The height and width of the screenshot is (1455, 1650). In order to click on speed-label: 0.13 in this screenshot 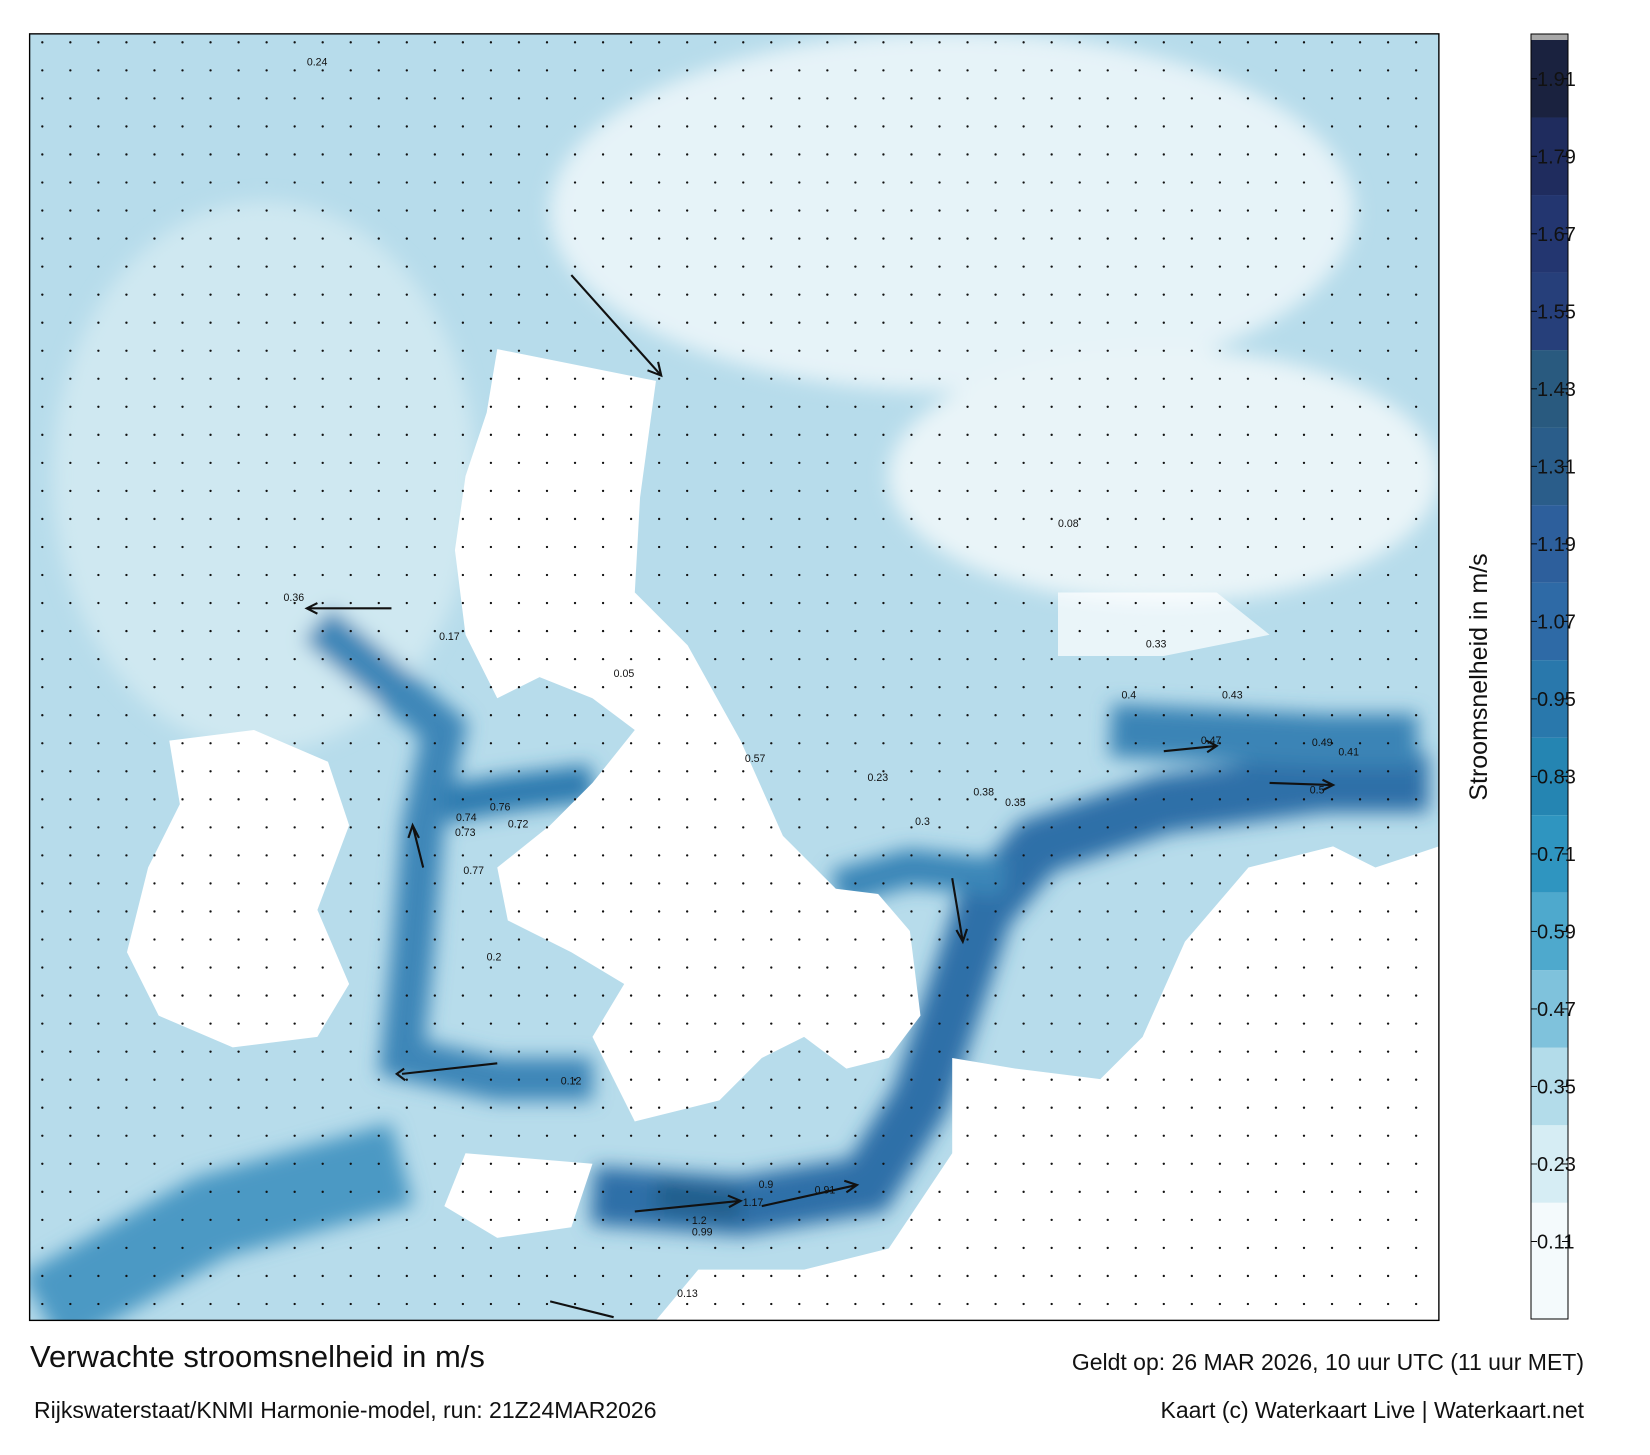, I will do `click(687, 1294)`.